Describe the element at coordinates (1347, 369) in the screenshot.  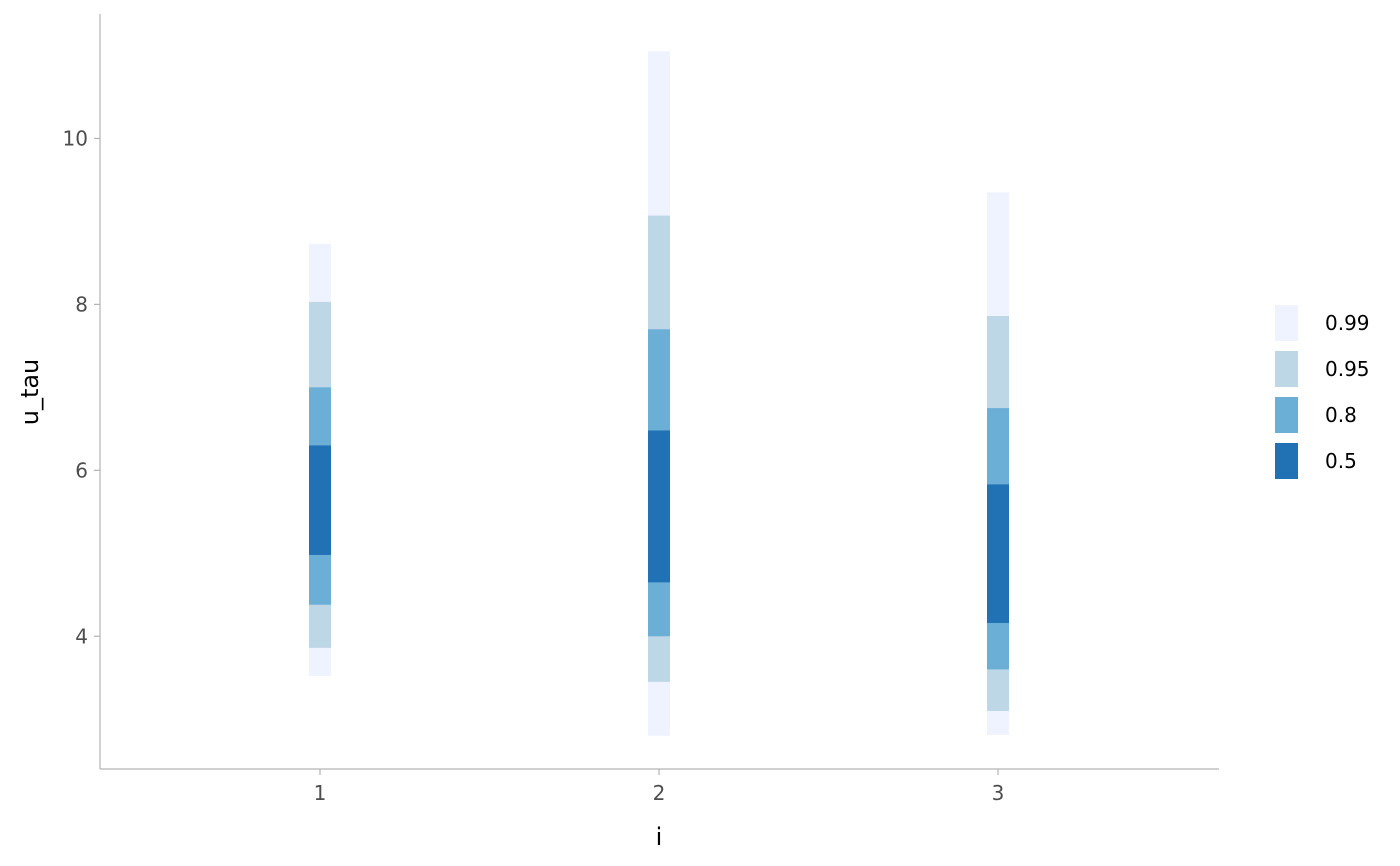
I see `legend-label-0.95: 0.95` at that location.